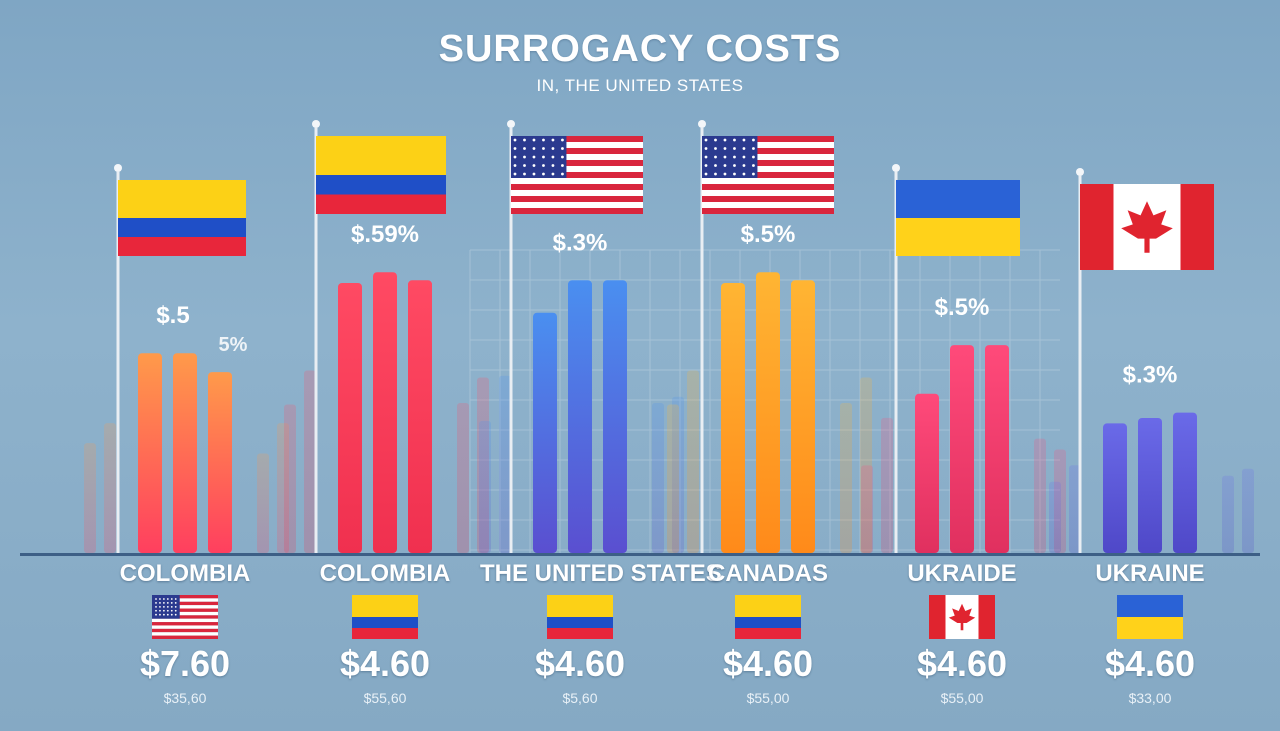 This screenshot has width=1280, height=731. Describe the element at coordinates (640, 554) in the screenshot. I see `baseline` at that location.